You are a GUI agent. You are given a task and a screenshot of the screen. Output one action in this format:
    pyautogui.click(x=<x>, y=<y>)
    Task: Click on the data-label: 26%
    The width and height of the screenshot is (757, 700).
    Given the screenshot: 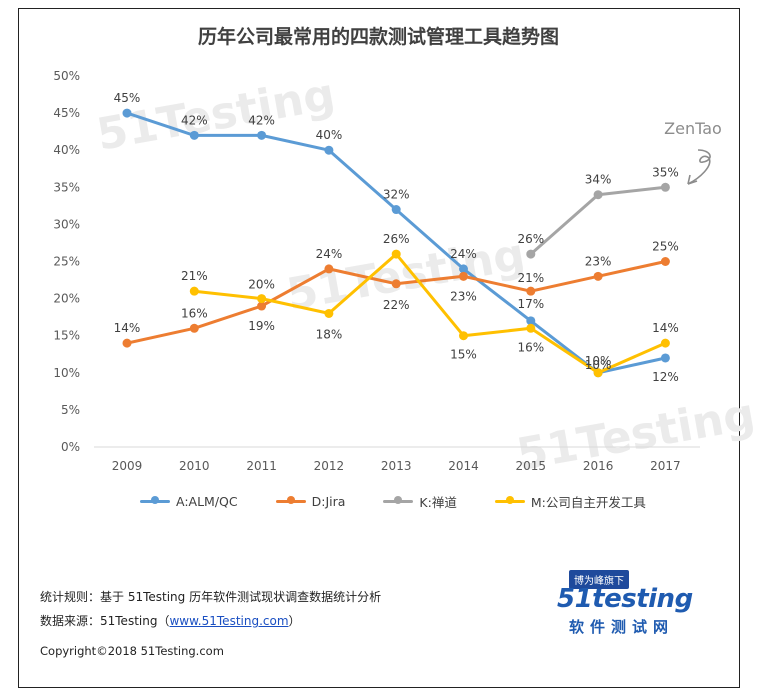 What is the action you would take?
    pyautogui.click(x=396, y=239)
    